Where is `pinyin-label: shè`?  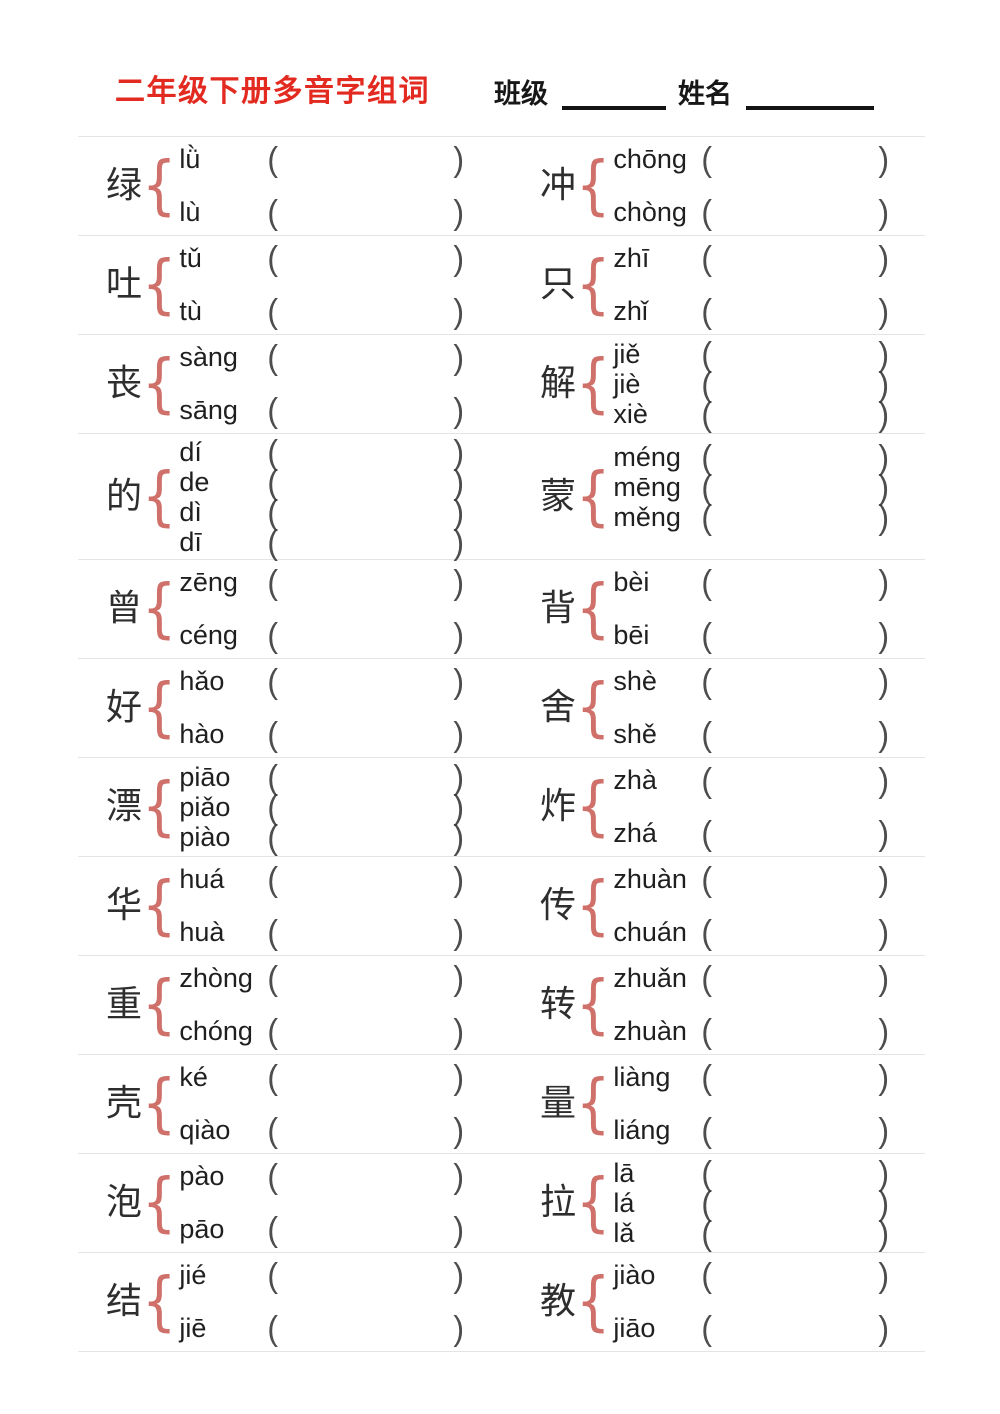 pinyin-label: shè is located at coordinates (635, 681).